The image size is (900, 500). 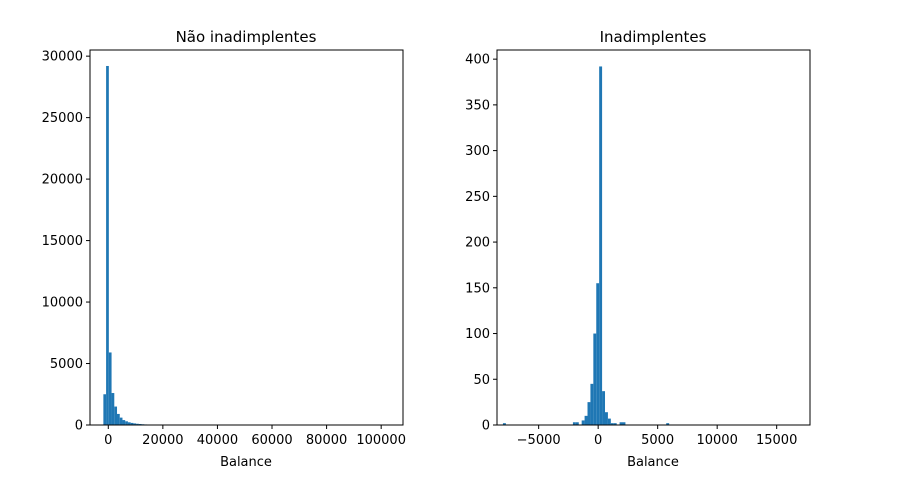 I want to click on y-tick-label: 5000, so click(x=66, y=364).